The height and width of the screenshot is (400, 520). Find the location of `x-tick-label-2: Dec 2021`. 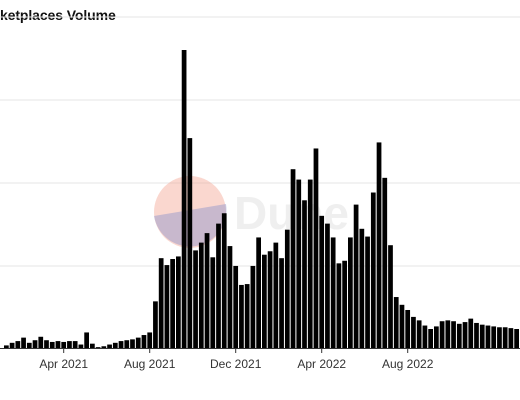

x-tick-label-2: Dec 2021 is located at coordinates (236, 364).